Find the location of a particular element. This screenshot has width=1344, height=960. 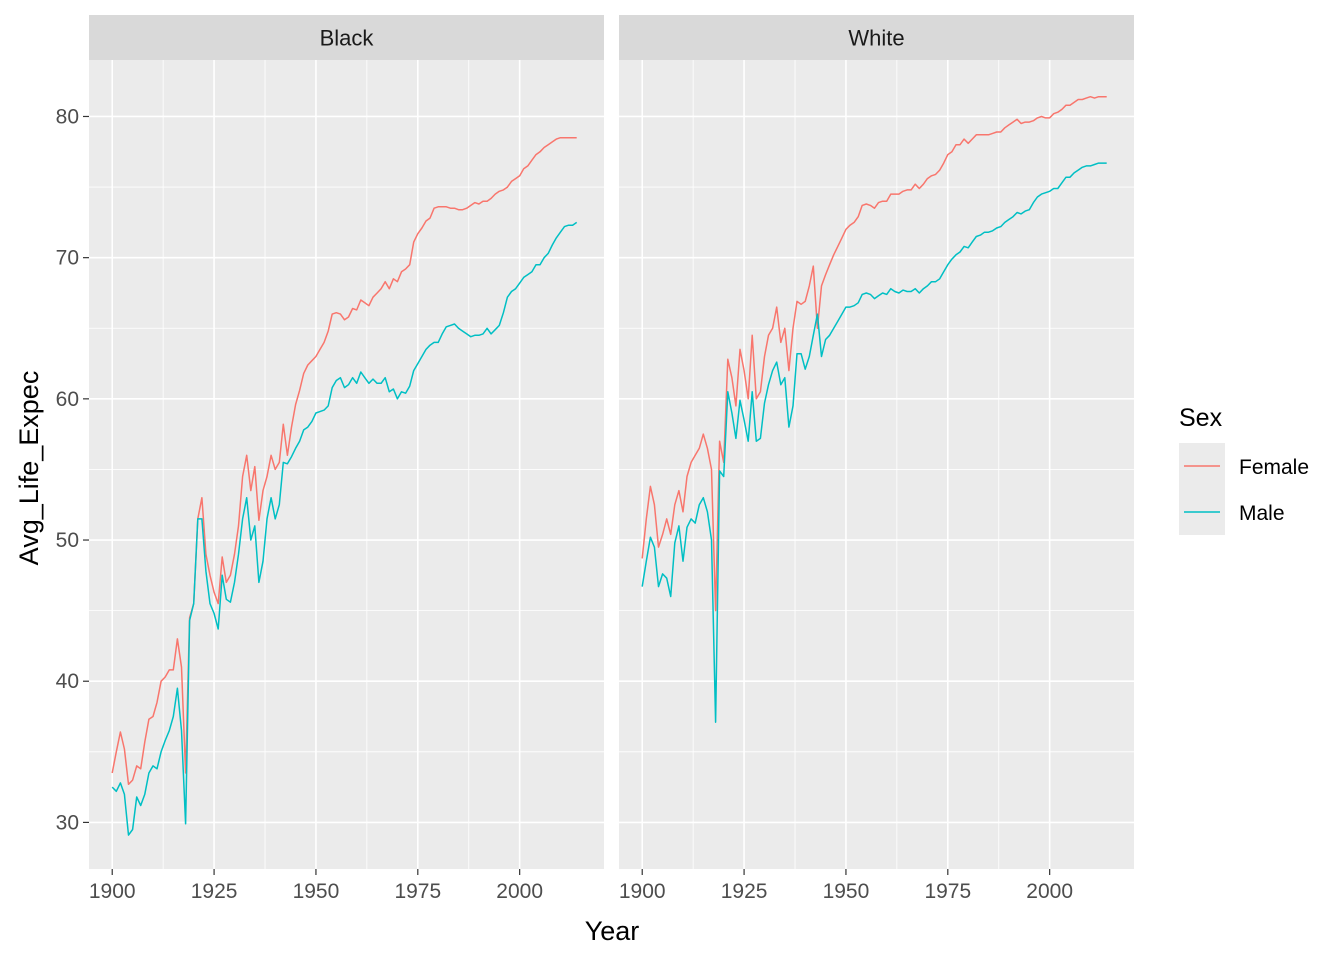

strip-white is located at coordinates (876, 37).